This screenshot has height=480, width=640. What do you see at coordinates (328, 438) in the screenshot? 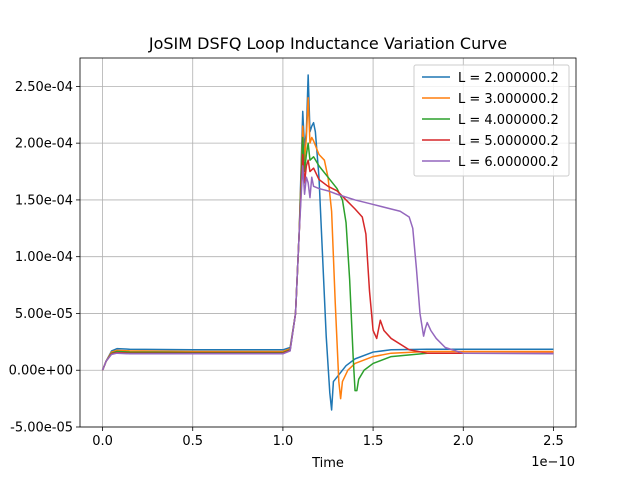
I see `x-axis-ticks: 0.0 0.5 1.0 1.5 2.0 2.5` at bounding box center [328, 438].